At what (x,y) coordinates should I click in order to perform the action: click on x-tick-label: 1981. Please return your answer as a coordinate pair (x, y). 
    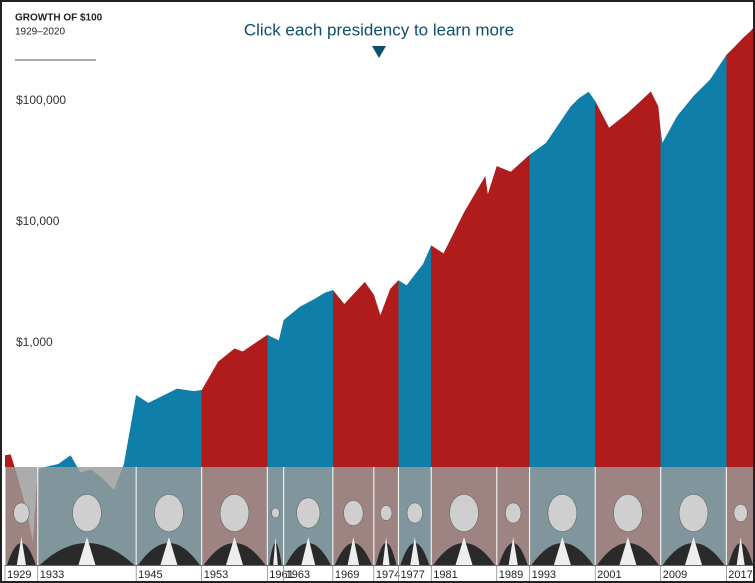
    Looking at the image, I should click on (445, 575).